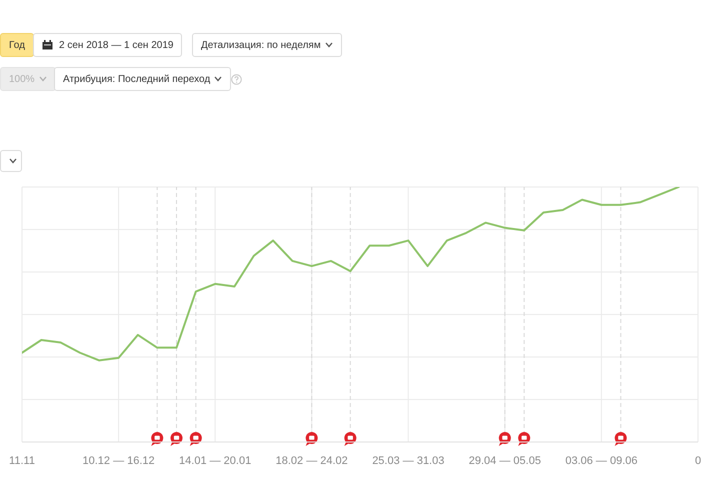 This screenshot has width=720, height=480. I want to click on x-tick-label: 29.04 — 05.05, so click(504, 460).